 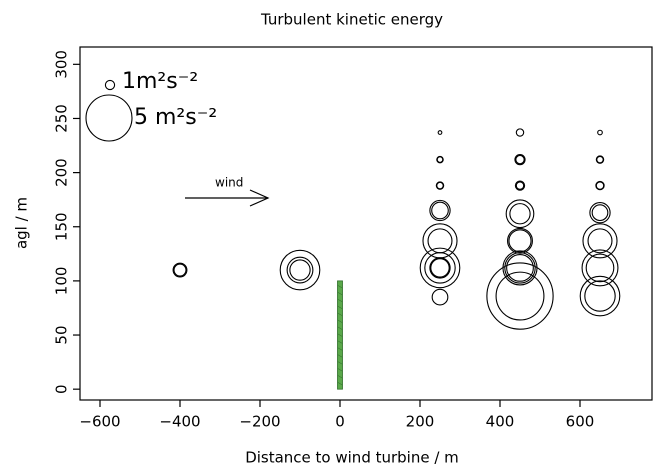 What do you see at coordinates (62, 389) in the screenshot?
I see `y-tick-label: 0` at bounding box center [62, 389].